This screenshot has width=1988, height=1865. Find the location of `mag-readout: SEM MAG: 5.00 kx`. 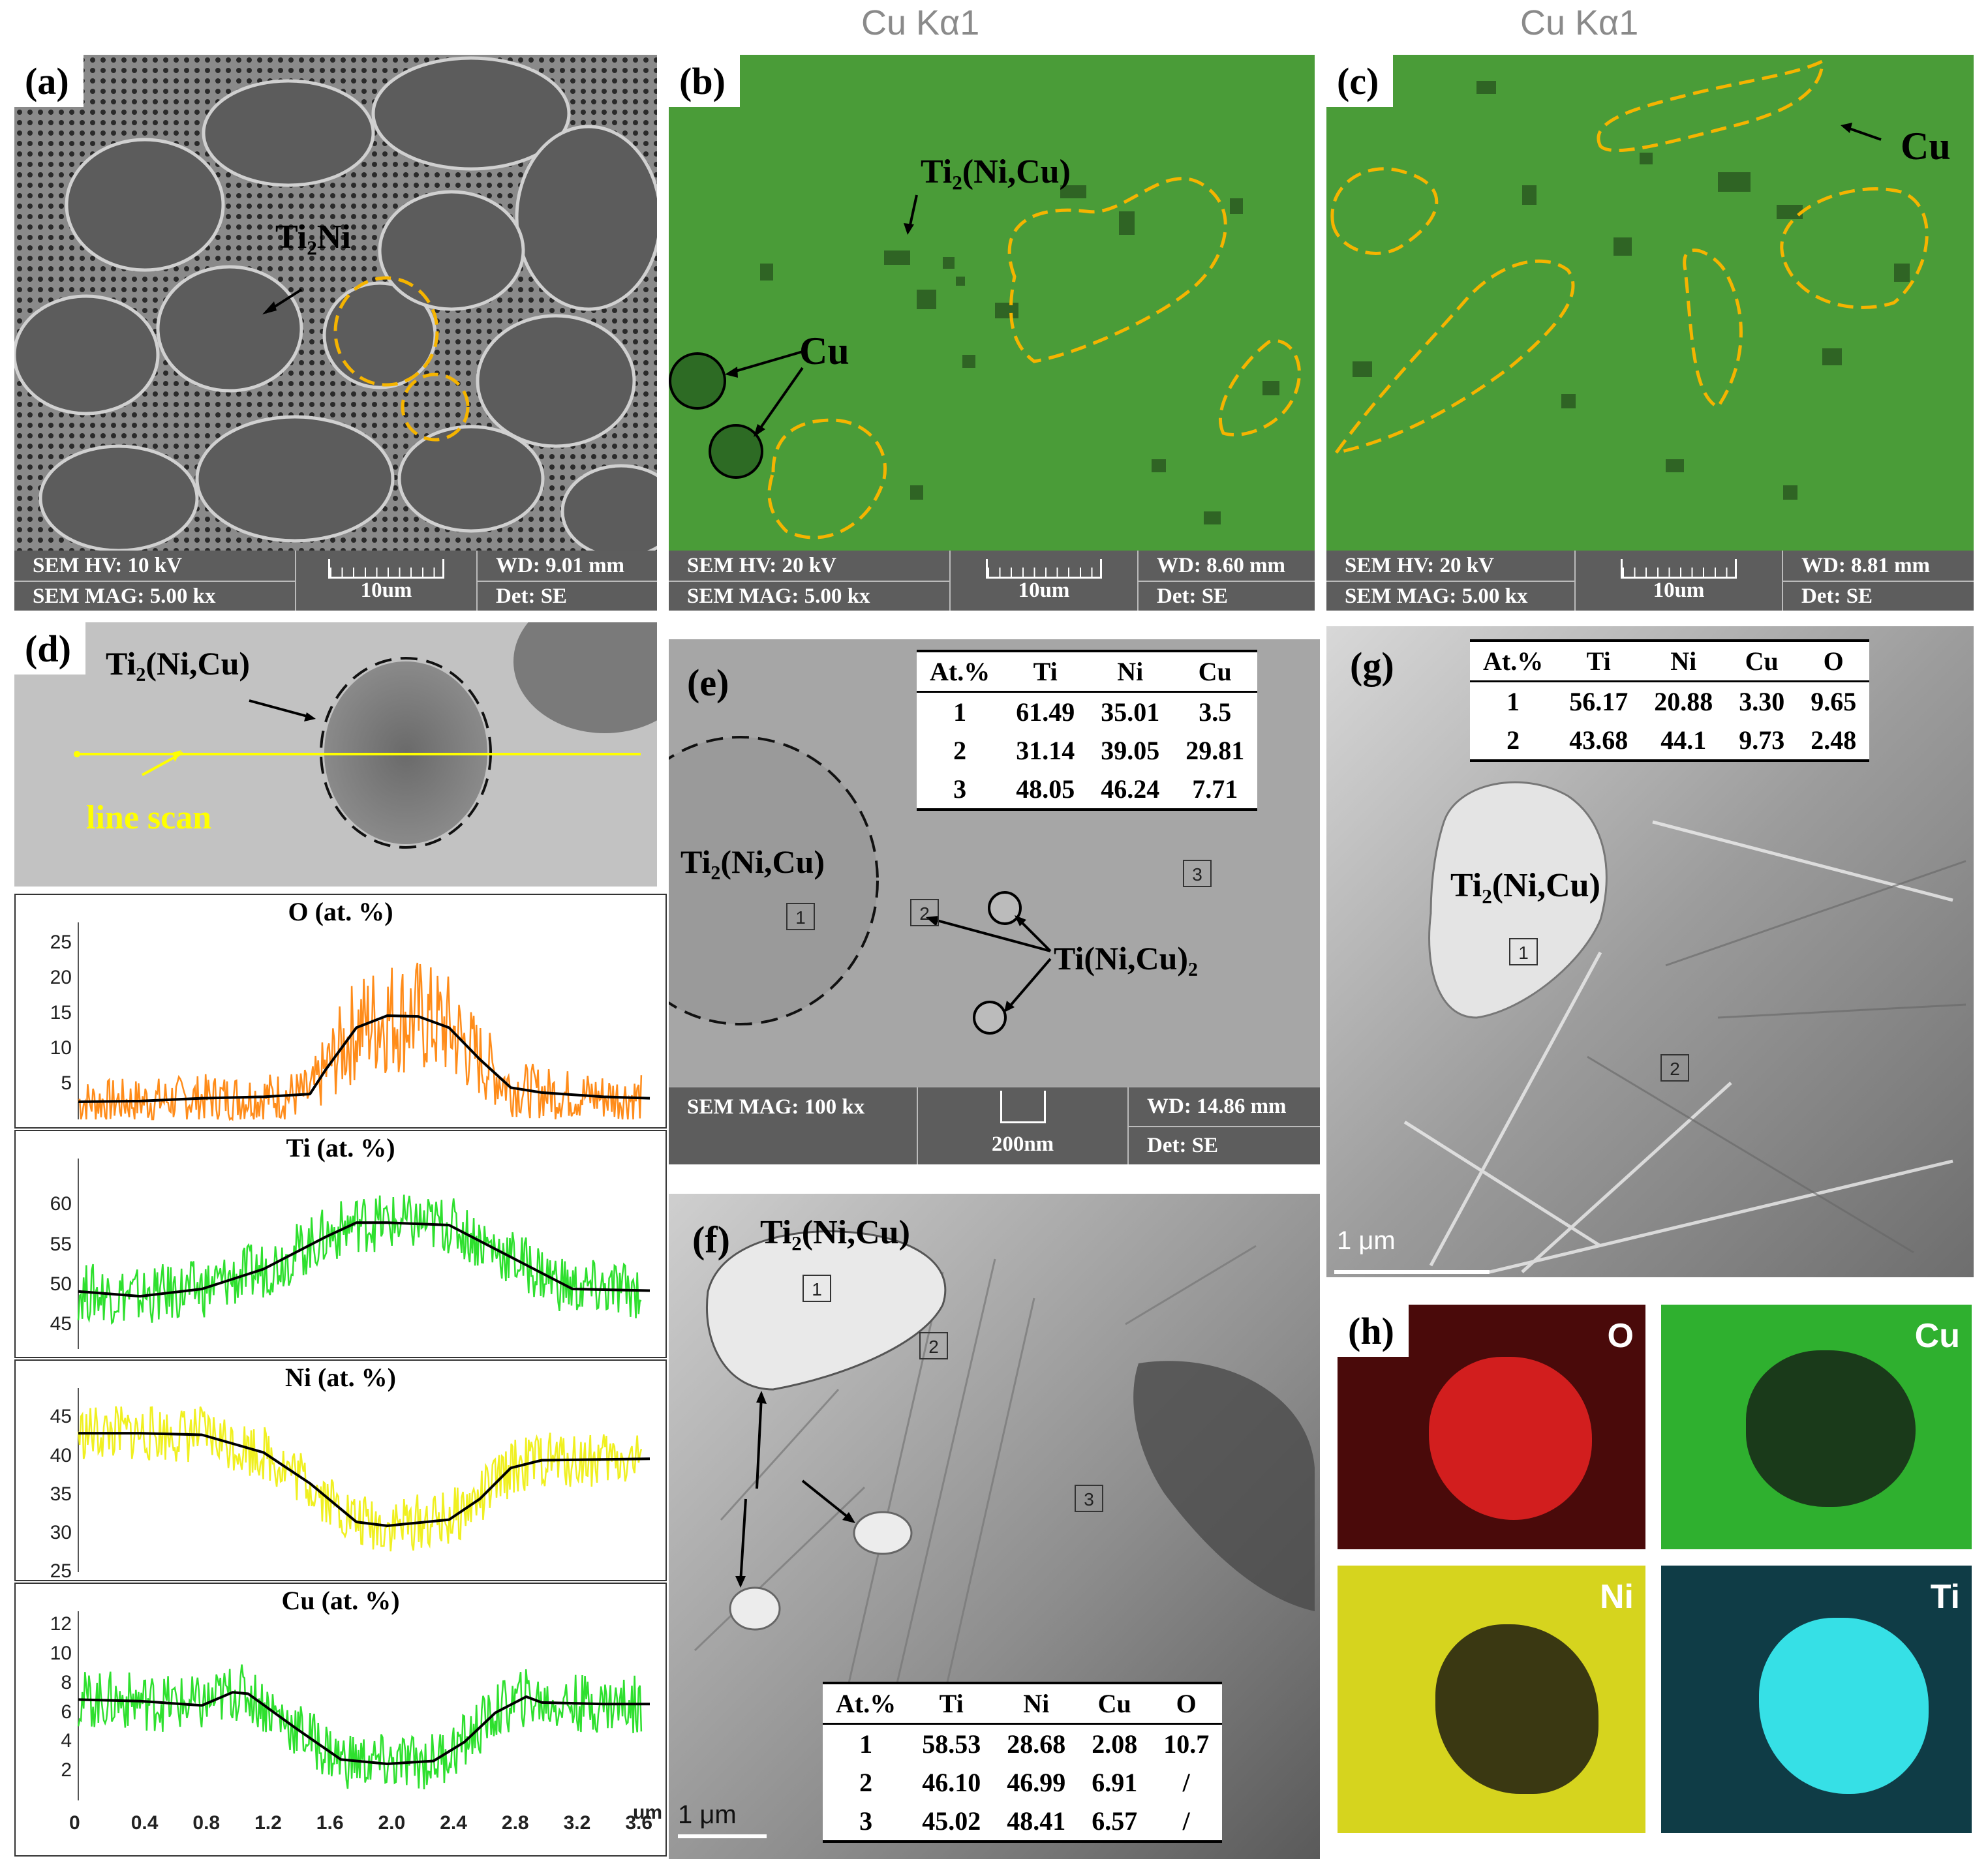

mag-readout: SEM MAG: 5.00 kx is located at coordinates (154, 596).